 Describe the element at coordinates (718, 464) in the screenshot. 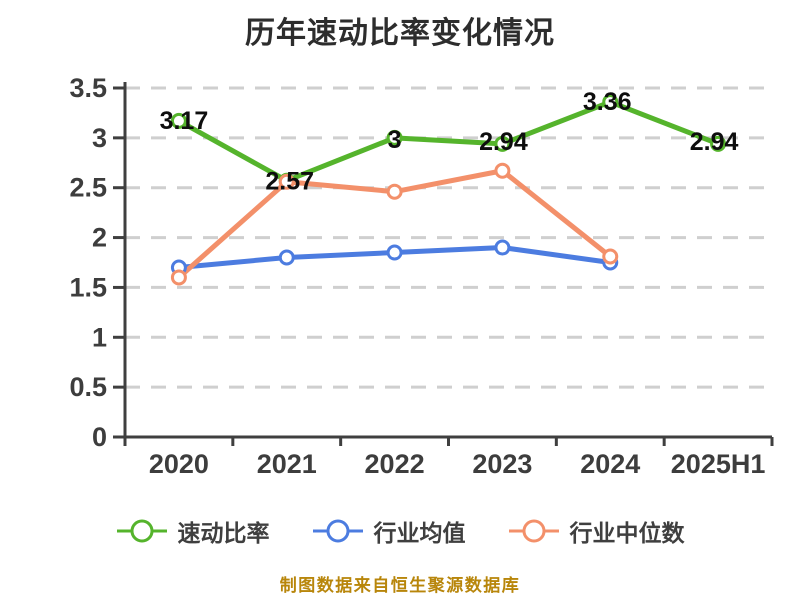

I see `x-tick-label: 2025H1` at that location.